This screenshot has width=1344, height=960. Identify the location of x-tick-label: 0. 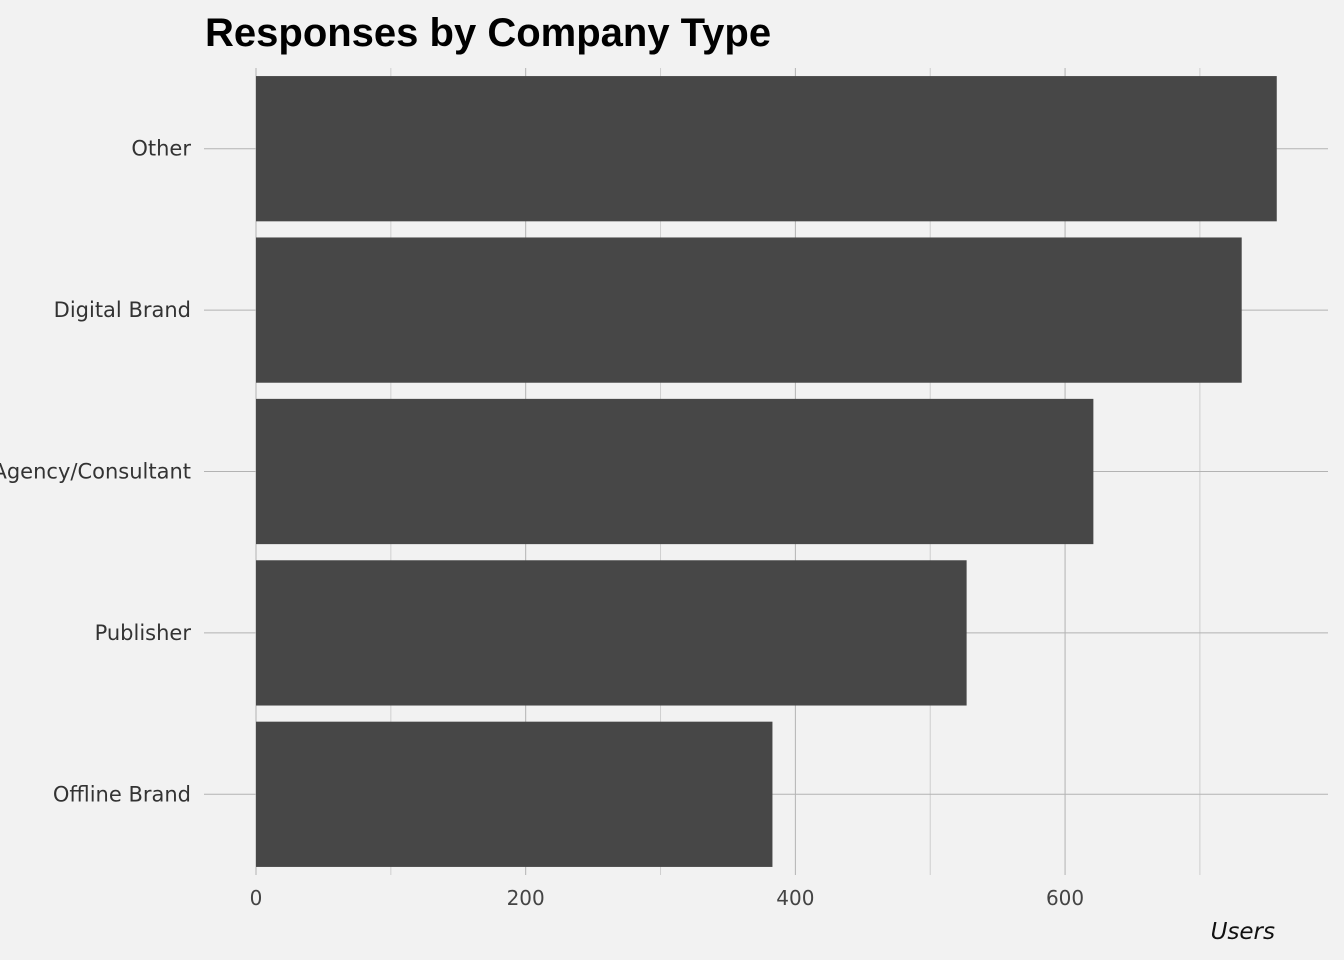
(256, 898).